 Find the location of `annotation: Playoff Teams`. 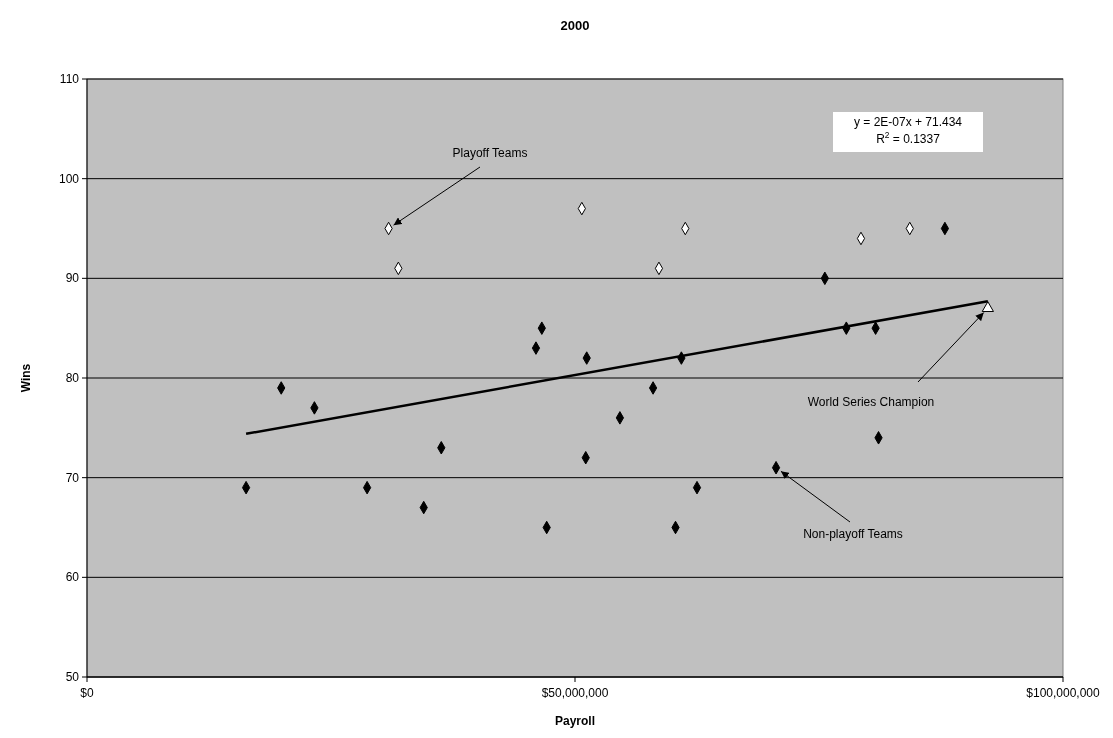

annotation: Playoff Teams is located at coordinates (490, 153).